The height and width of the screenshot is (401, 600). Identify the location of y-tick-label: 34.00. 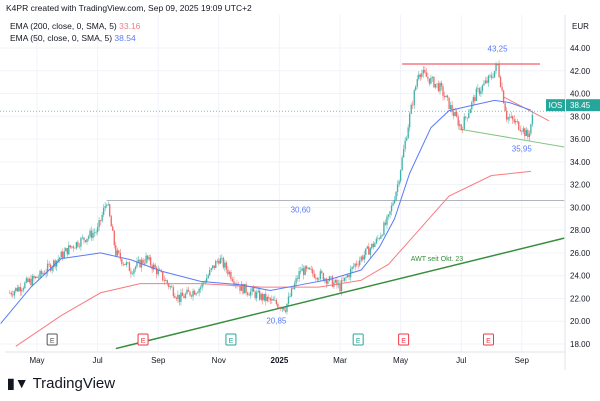
(580, 162).